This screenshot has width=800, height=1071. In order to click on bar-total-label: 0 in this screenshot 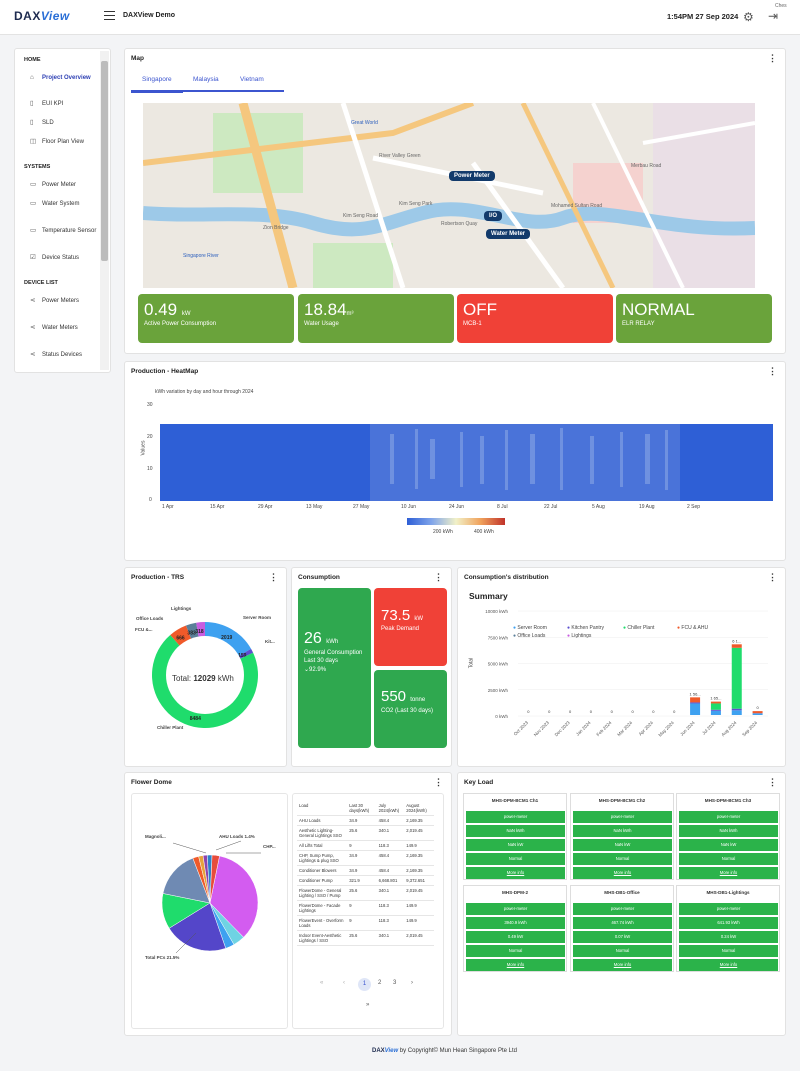, I will do `click(612, 711)`.